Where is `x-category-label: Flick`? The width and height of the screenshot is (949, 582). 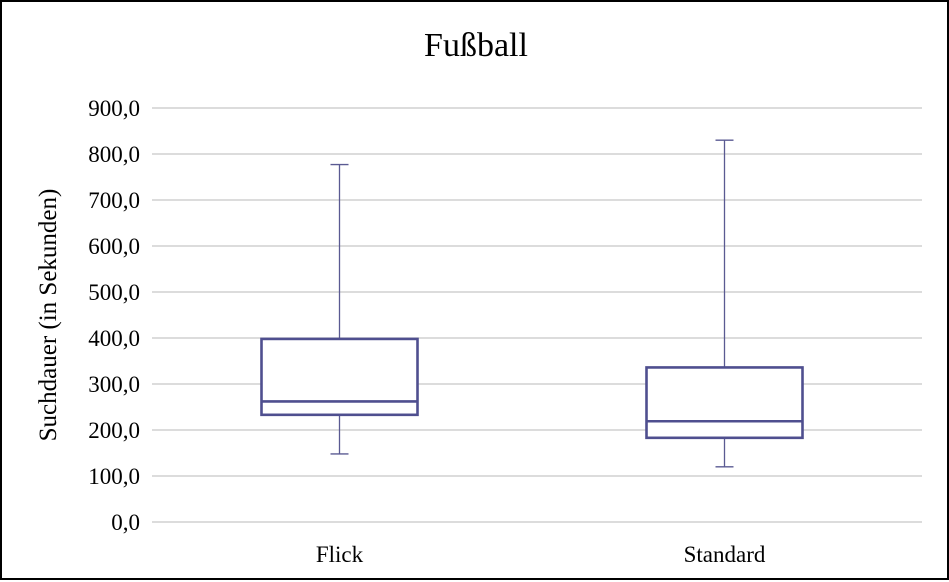 x-category-label: Flick is located at coordinates (340, 554).